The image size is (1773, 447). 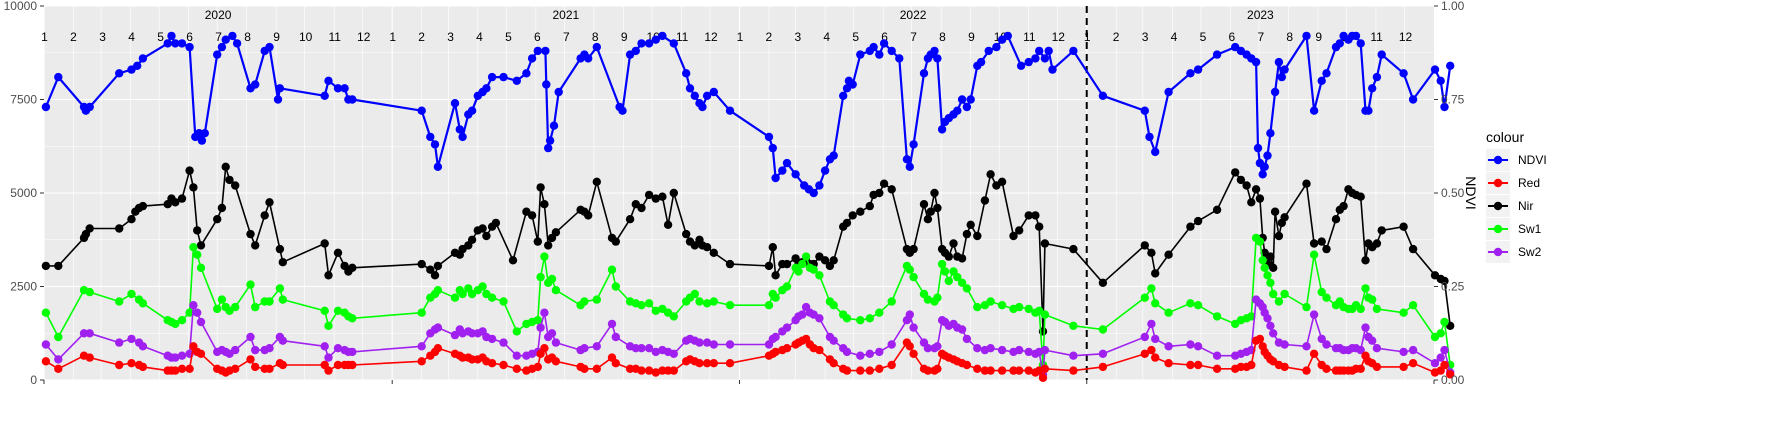 What do you see at coordinates (1029, 37) in the screenshot?
I see `month-label: 11` at bounding box center [1029, 37].